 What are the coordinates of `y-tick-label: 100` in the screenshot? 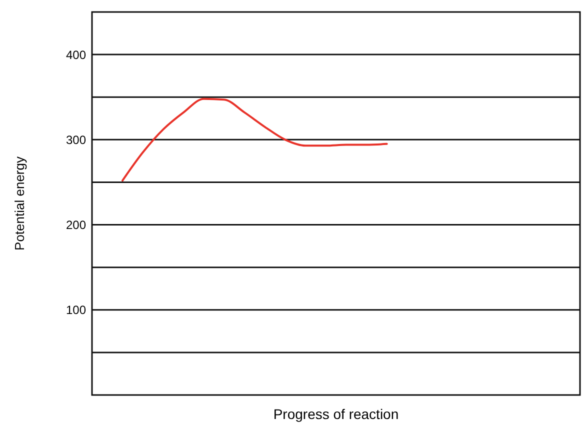 It's located at (76, 310).